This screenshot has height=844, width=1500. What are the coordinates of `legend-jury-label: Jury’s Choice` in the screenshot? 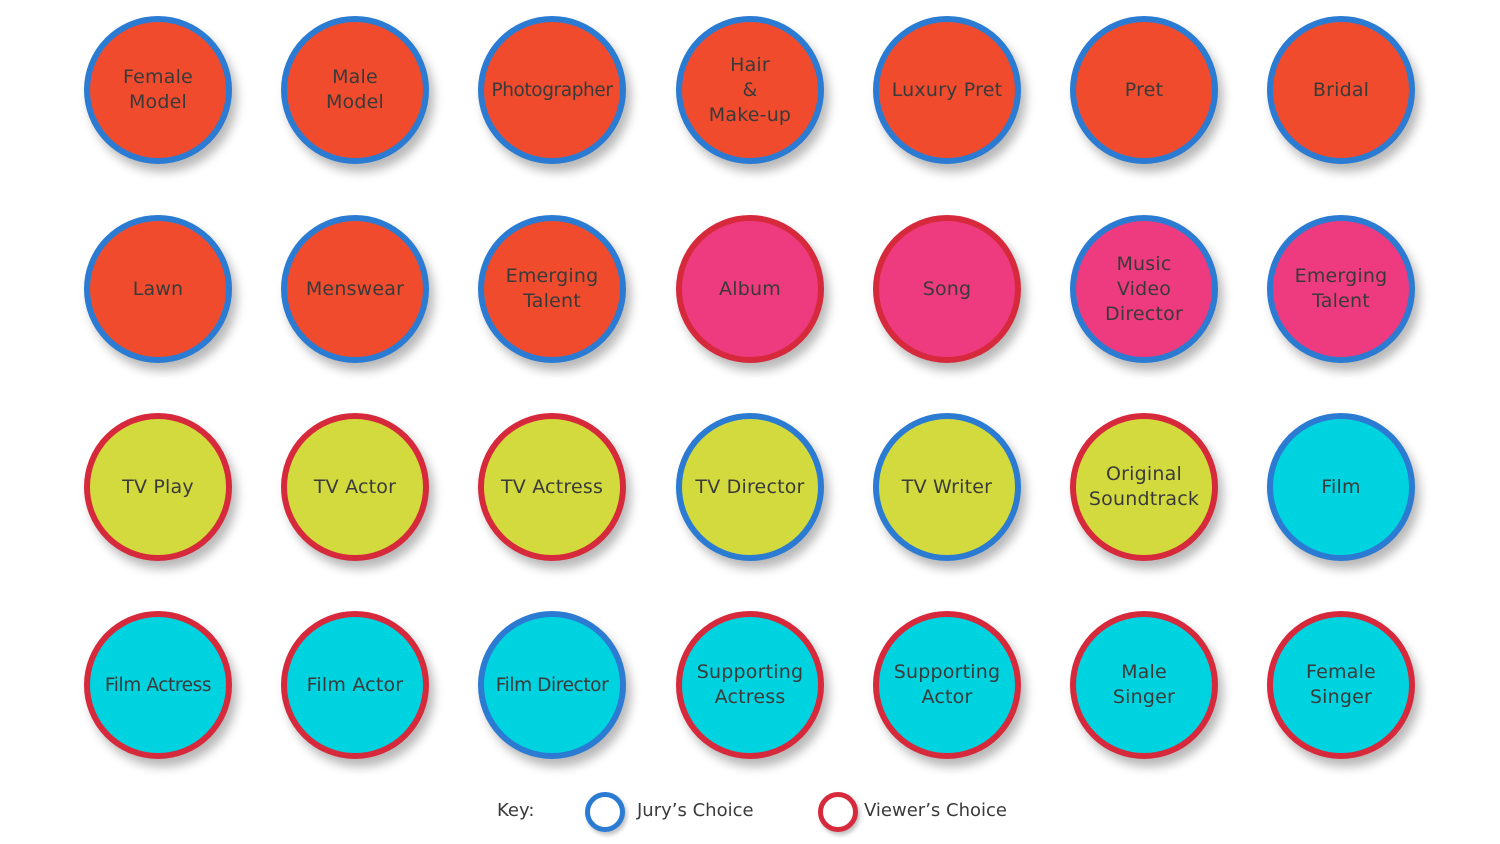 It's located at (695, 810).